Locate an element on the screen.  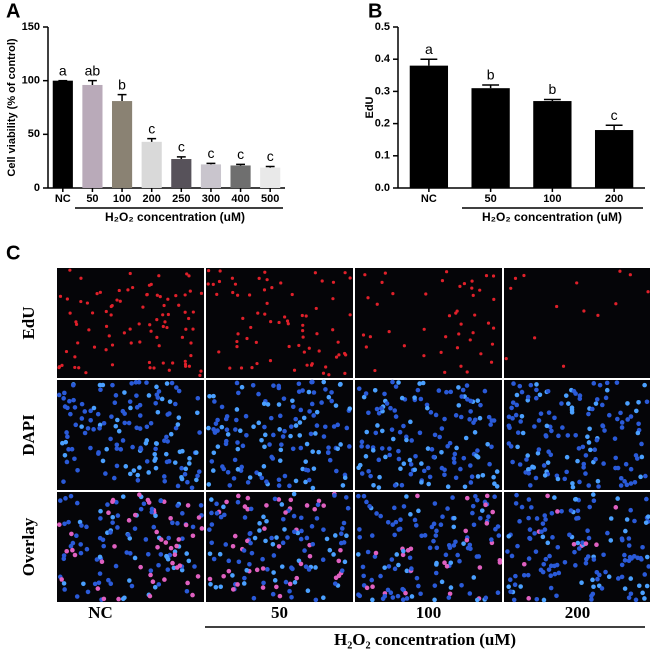
error-bar is located at coordinates (92, 82).